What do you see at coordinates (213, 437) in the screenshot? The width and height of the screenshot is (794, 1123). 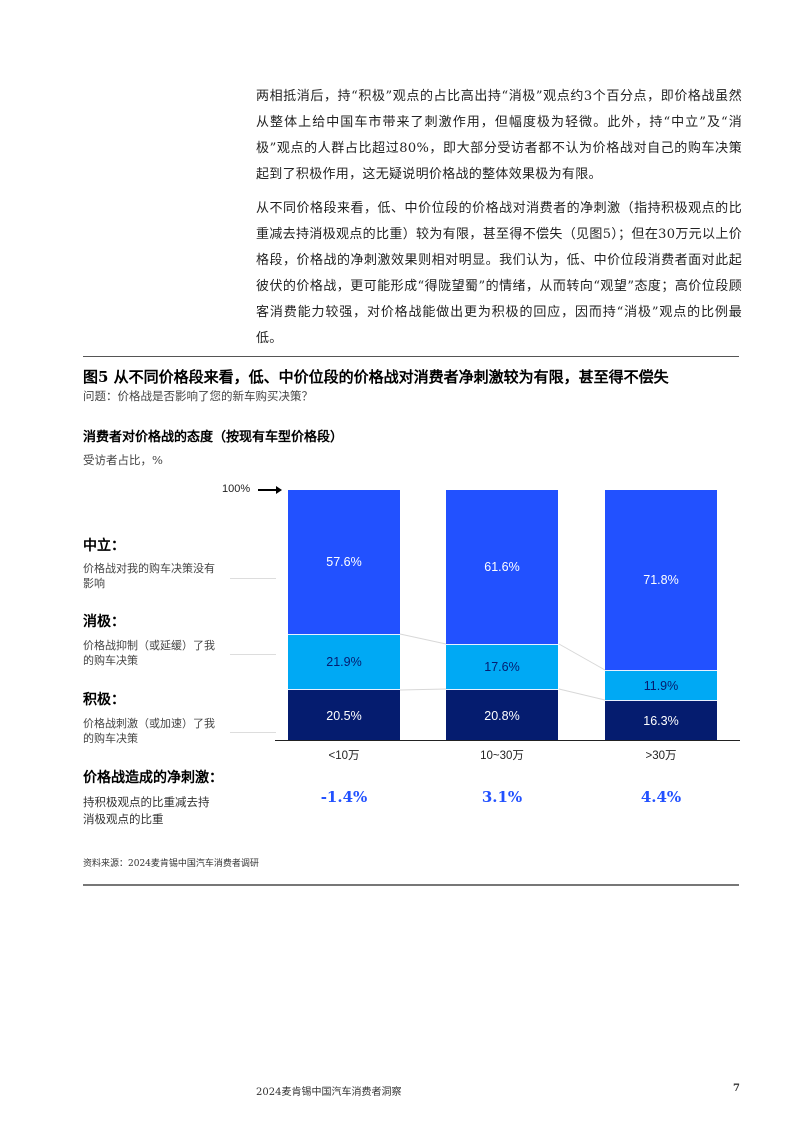 I see `chart-title: 消费者对价格战的态度（按现有车型价格段）` at bounding box center [213, 437].